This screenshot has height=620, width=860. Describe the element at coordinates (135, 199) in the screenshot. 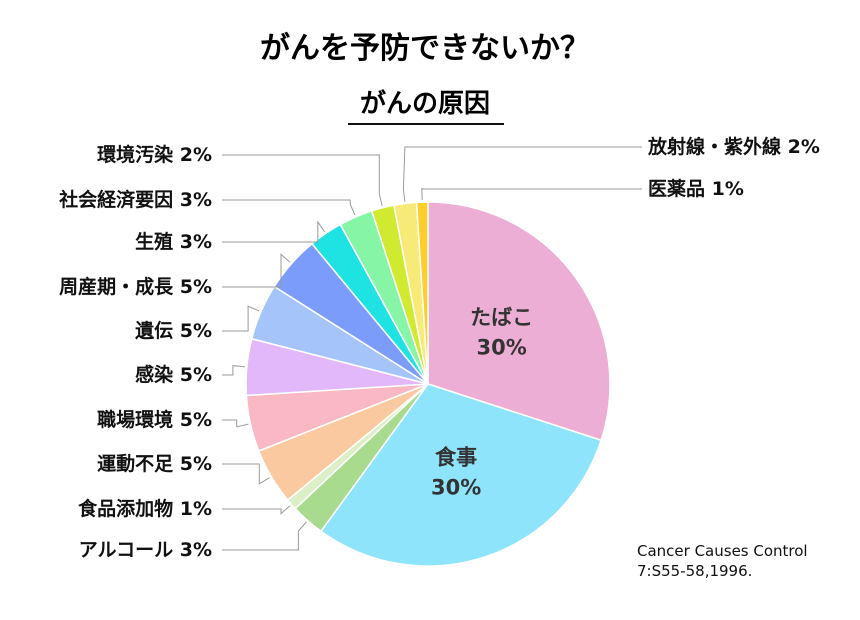

I see `slice-label-10: 社会経済要因 3%` at that location.